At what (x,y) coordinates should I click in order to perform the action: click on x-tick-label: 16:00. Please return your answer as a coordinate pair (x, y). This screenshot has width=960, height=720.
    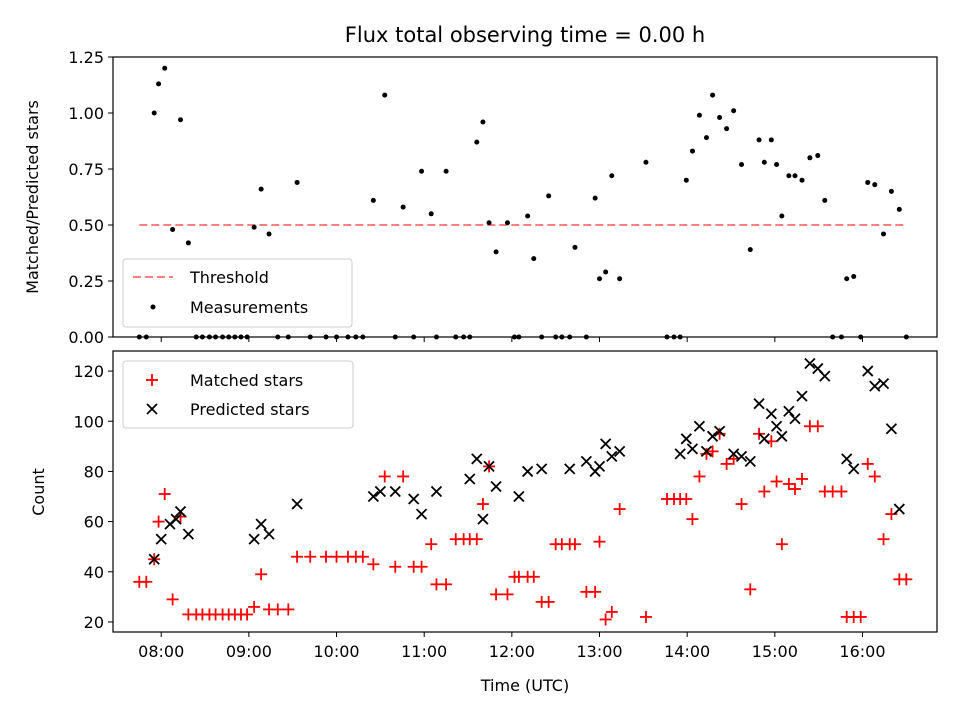
    Looking at the image, I should click on (862, 651).